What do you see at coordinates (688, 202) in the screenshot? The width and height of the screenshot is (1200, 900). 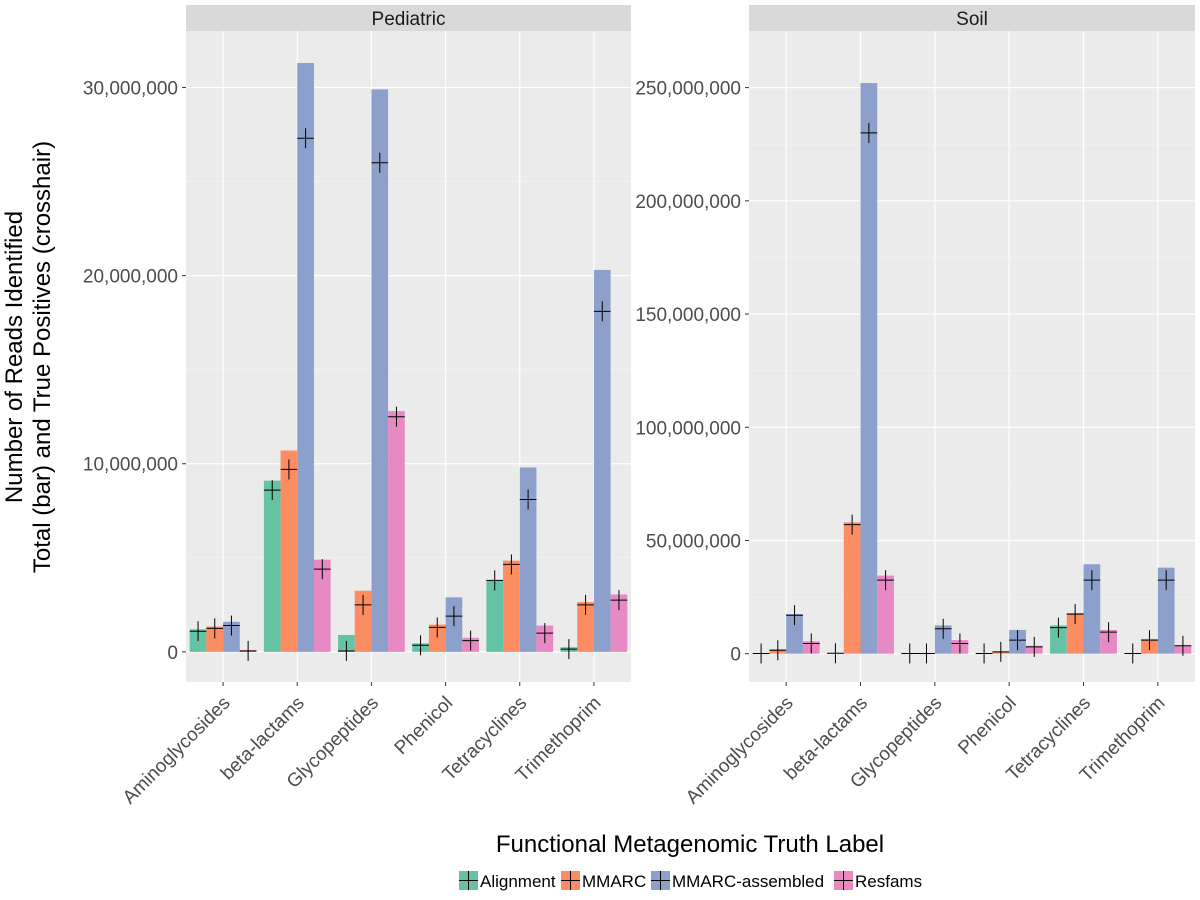 I see `y-tick-label: 200,000,000` at bounding box center [688, 202].